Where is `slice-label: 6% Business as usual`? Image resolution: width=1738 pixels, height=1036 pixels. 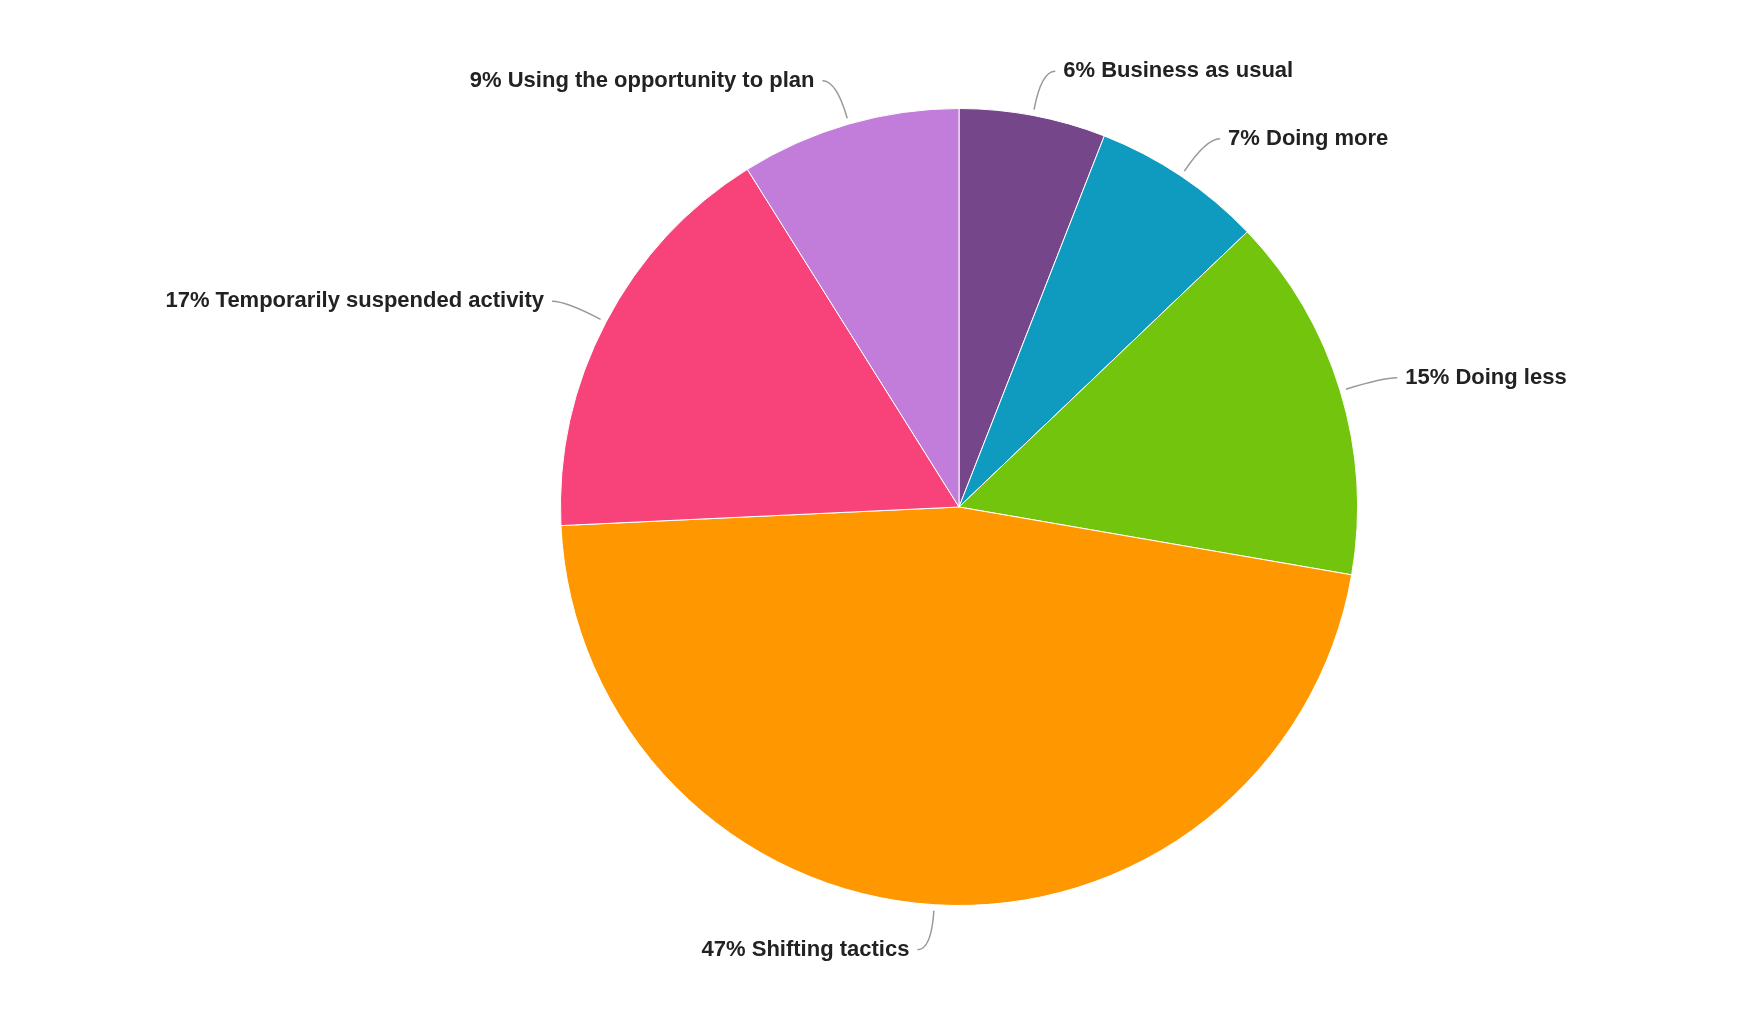
slice-label: 6% Business as usual is located at coordinates (1178, 70).